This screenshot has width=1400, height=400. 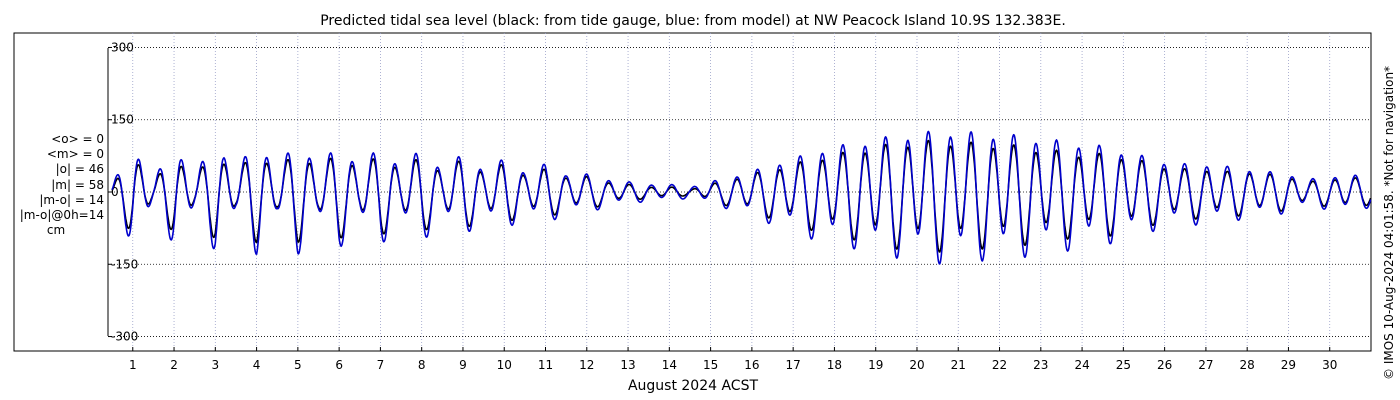 I want to click on x-tick-label: 3, so click(x=215, y=365).